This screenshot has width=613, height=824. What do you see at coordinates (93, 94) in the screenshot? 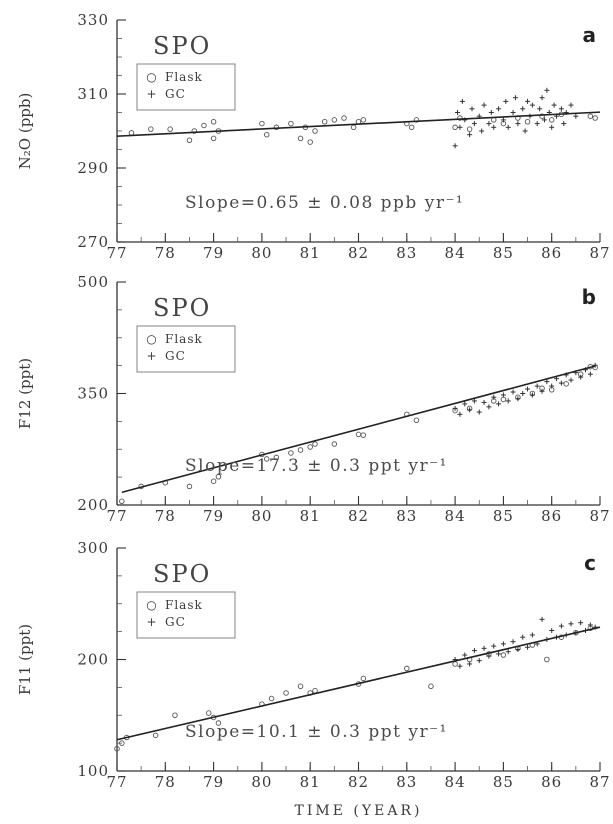
I see `y-tick-label: 310` at bounding box center [93, 94].